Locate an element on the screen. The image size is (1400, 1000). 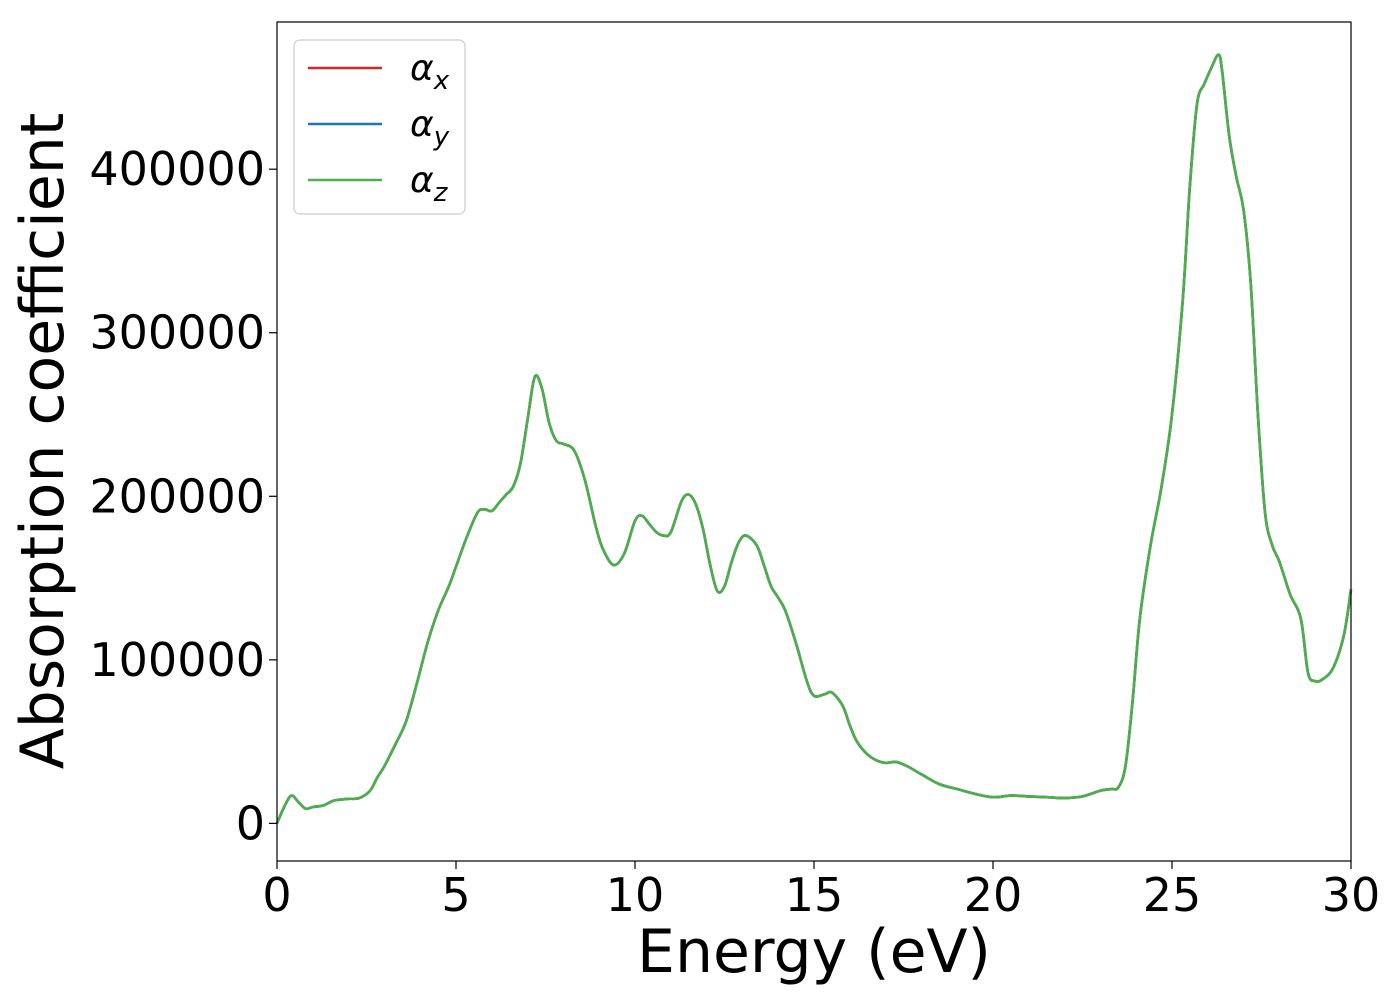
x-tick-label: 5 is located at coordinates (455, 895).